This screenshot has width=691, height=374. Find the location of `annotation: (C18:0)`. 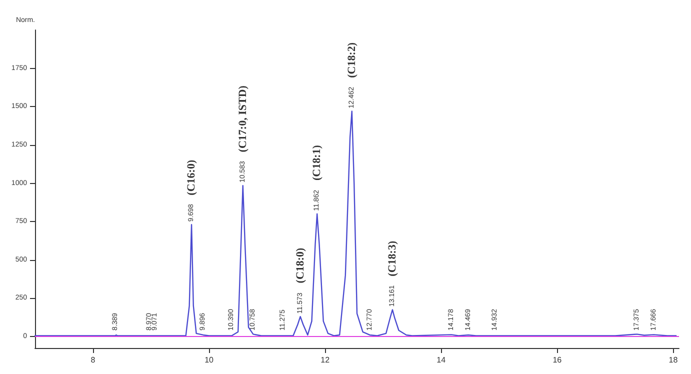

annotation: (C18:0) is located at coordinates (300, 265).